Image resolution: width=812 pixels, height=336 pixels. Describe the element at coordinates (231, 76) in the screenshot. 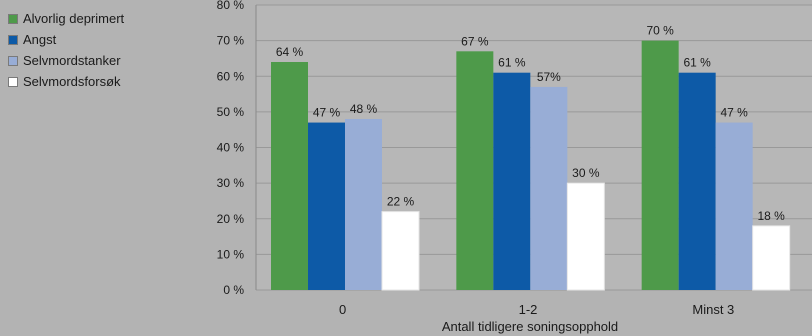

I see `y-tick-label: 60 %` at that location.